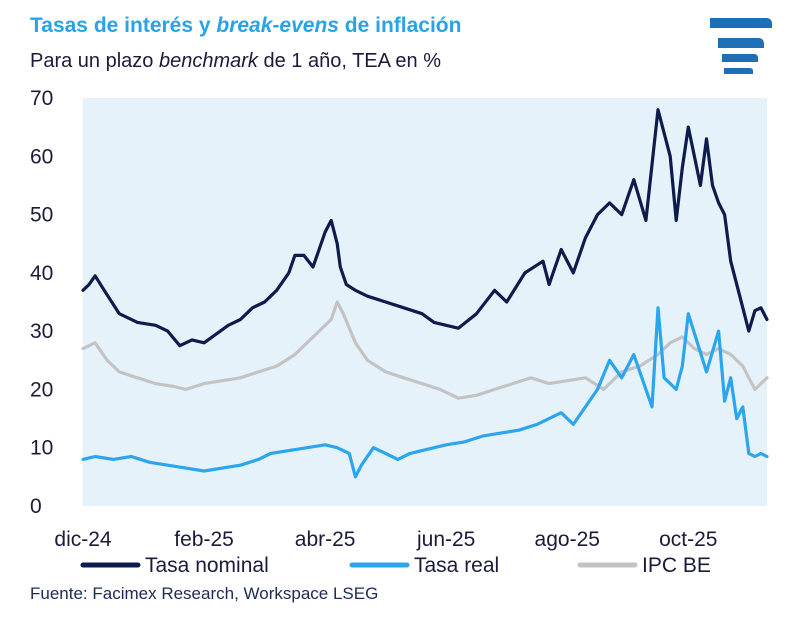  What do you see at coordinates (41, 448) in the screenshot?
I see `y-tick-label: 10` at bounding box center [41, 448].